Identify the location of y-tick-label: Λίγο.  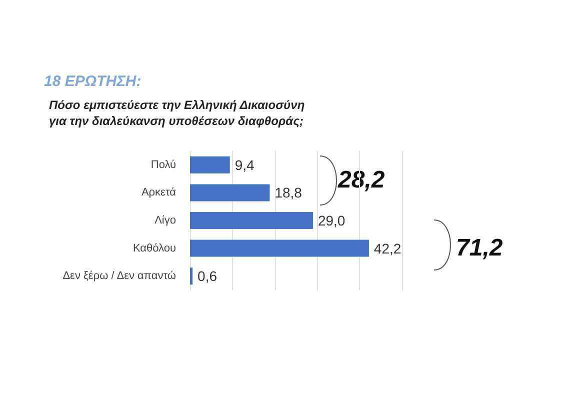
(165, 220).